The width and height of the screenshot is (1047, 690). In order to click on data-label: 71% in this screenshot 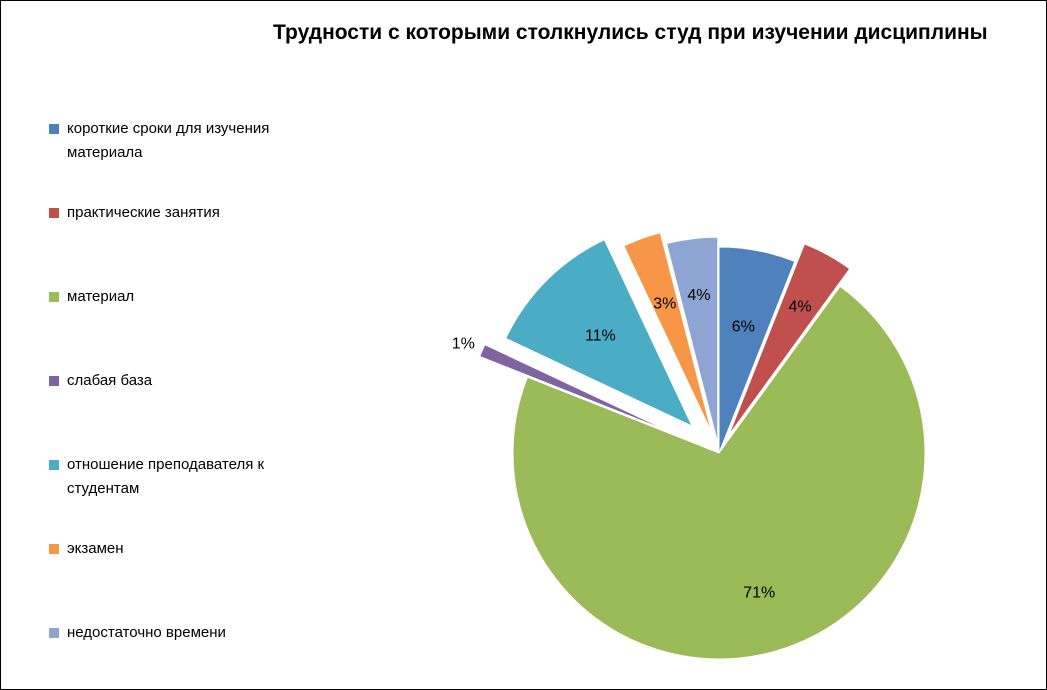, I will do `click(759, 592)`.